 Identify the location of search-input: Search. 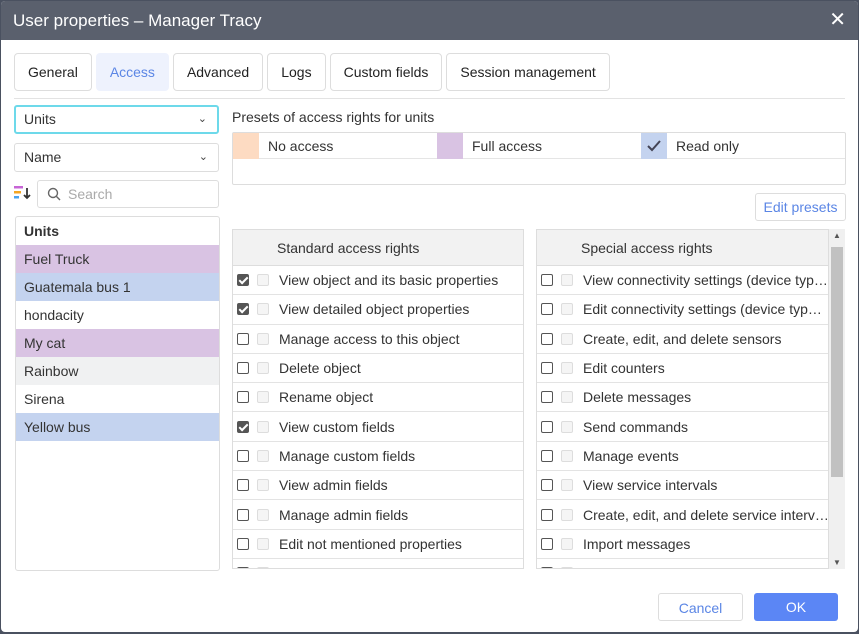
(128, 194).